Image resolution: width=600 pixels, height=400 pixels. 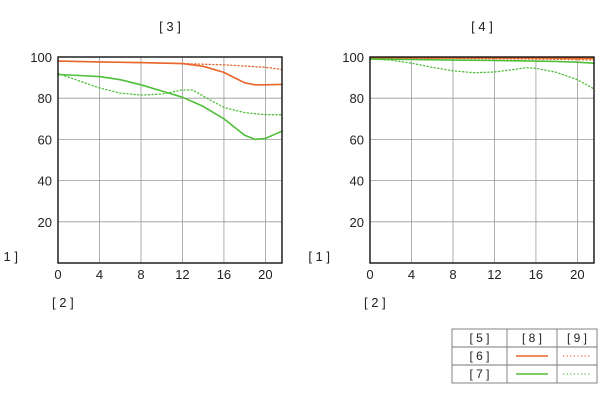 What do you see at coordinates (170, 26) in the screenshot?
I see `chart-title: [ 3 ]` at bounding box center [170, 26].